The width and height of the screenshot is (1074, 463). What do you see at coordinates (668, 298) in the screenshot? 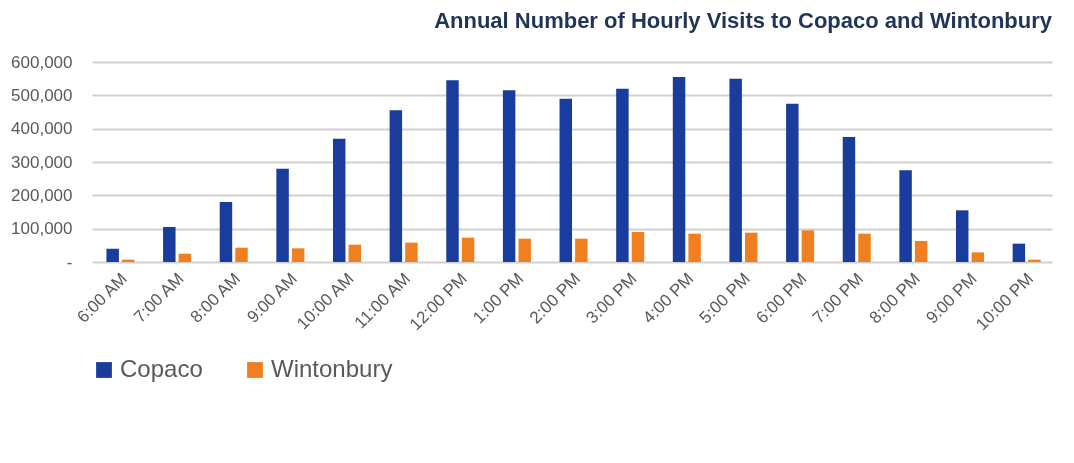
I see `x-tick-label: 4:00 PM` at bounding box center [668, 298].